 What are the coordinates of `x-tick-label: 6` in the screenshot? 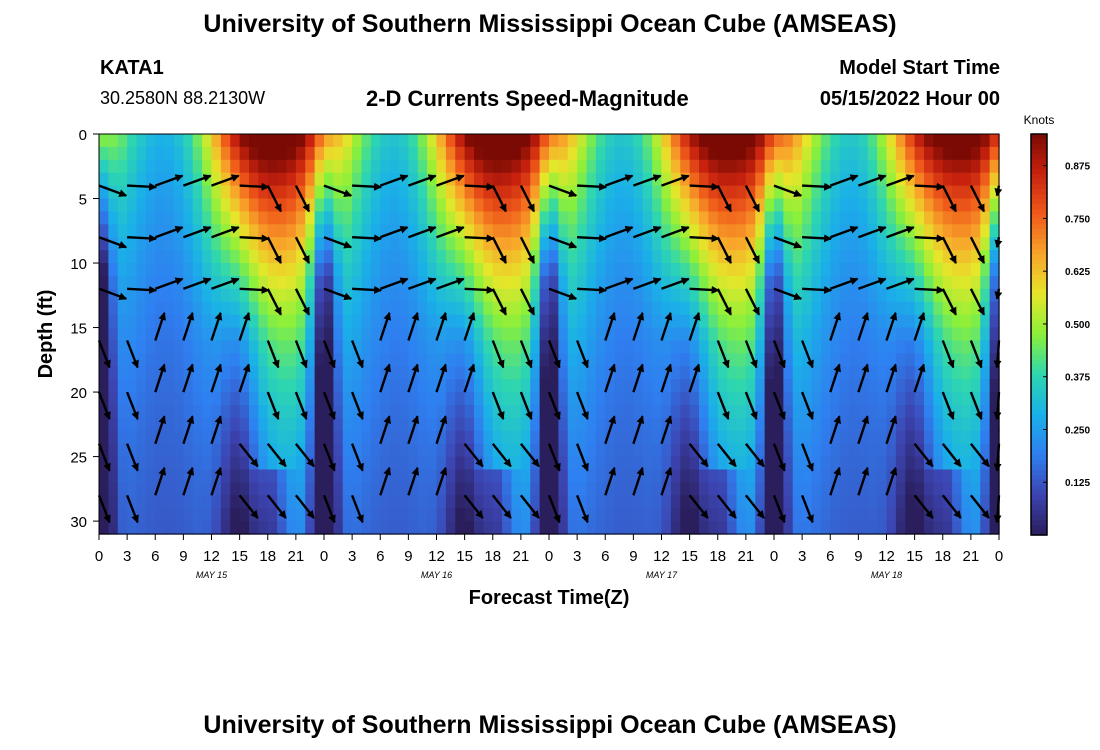 It's located at (155, 556).